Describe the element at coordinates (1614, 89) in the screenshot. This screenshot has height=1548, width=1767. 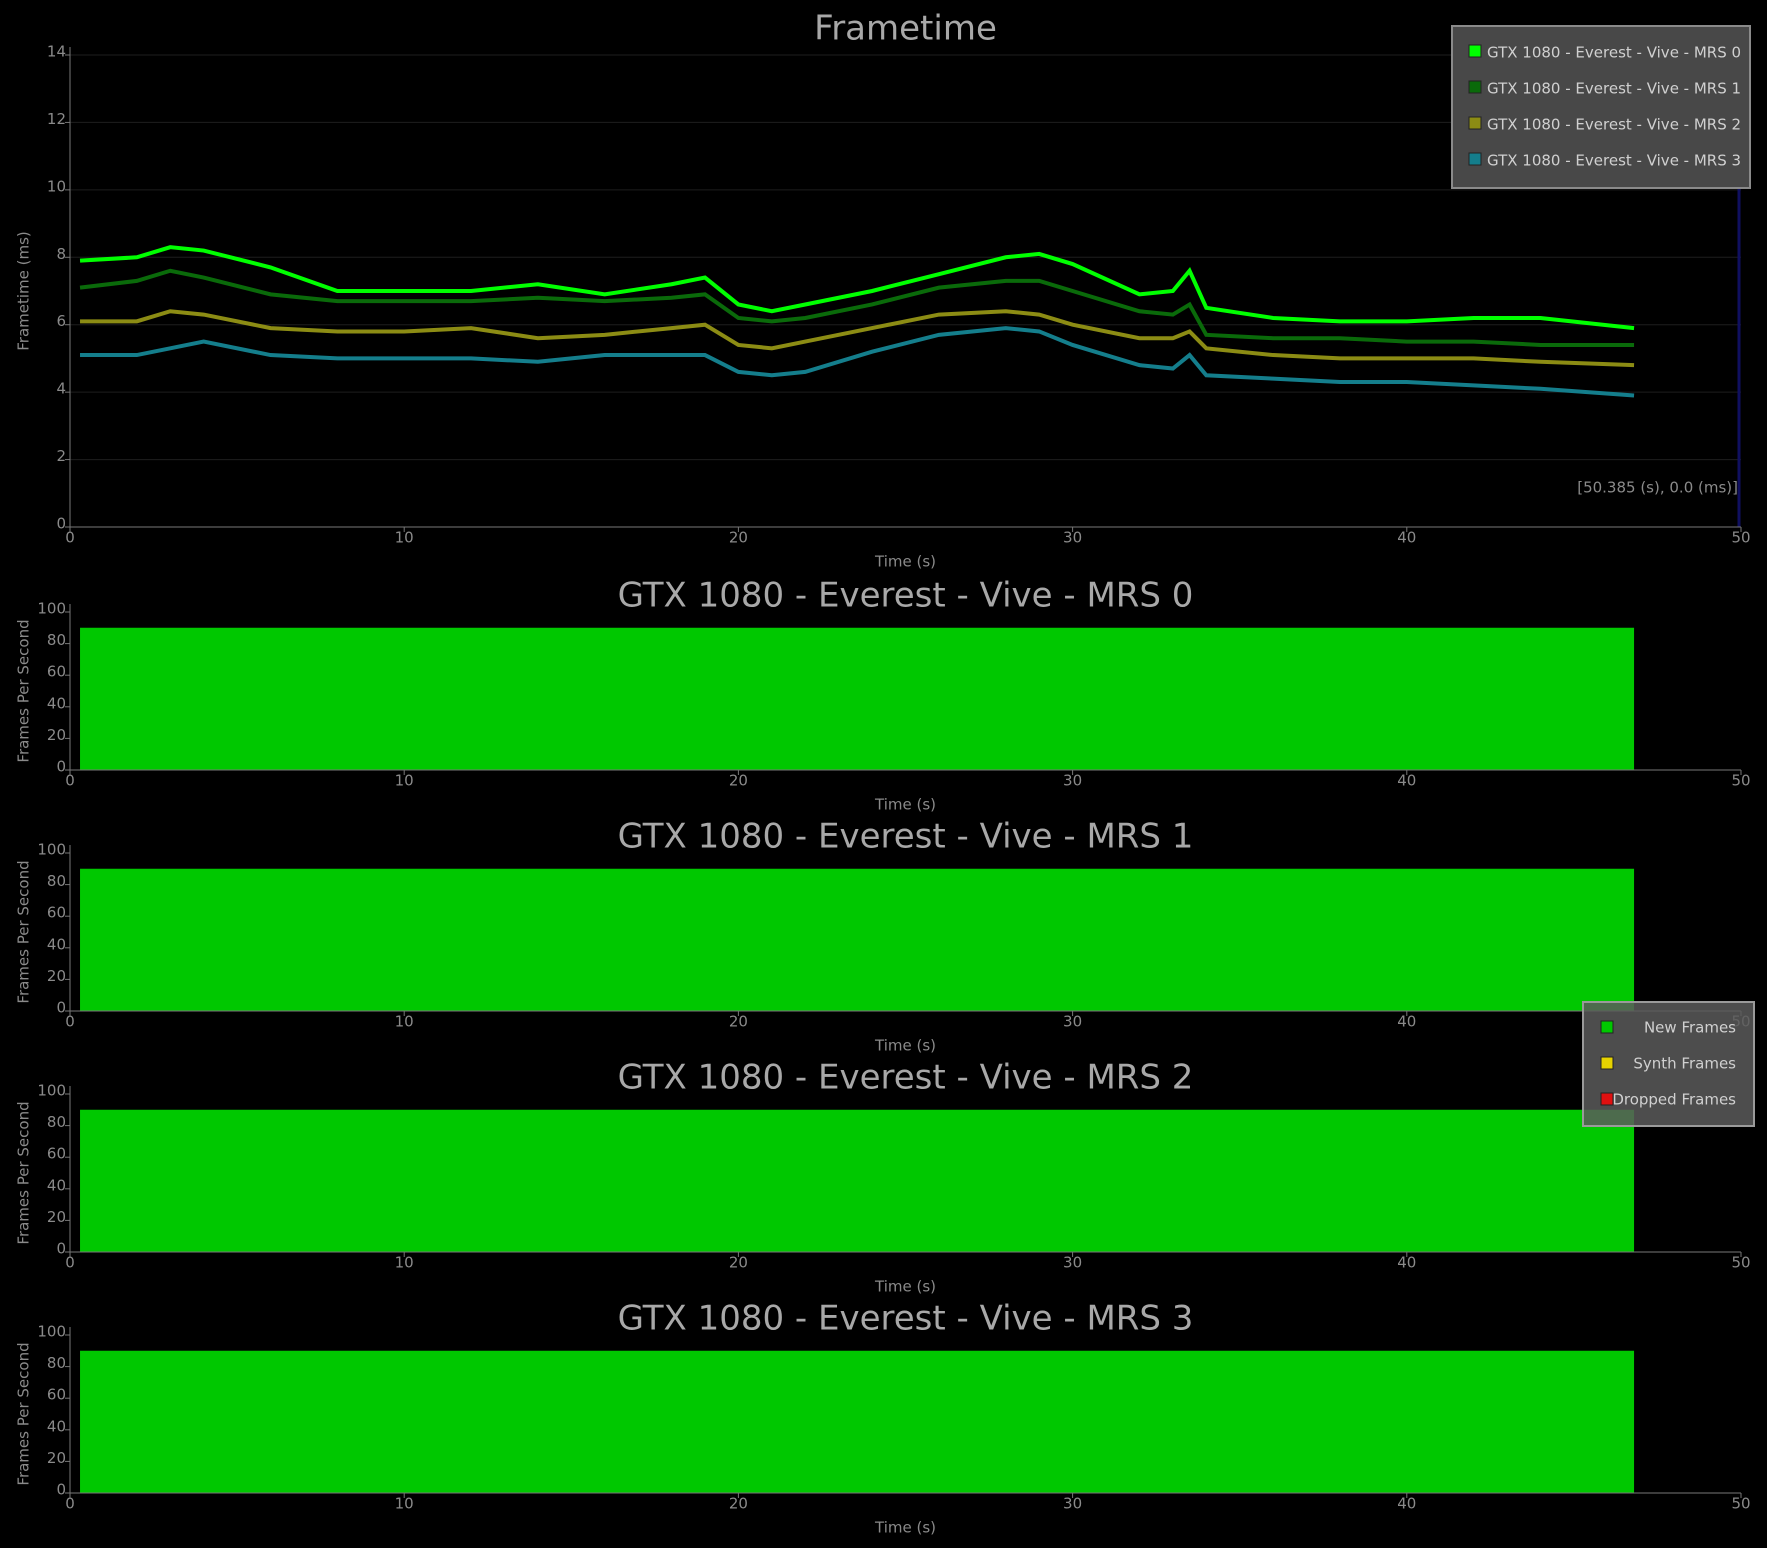
I see `legend-label: GTX 1080 - Everest - Vive - MRS 1` at that location.